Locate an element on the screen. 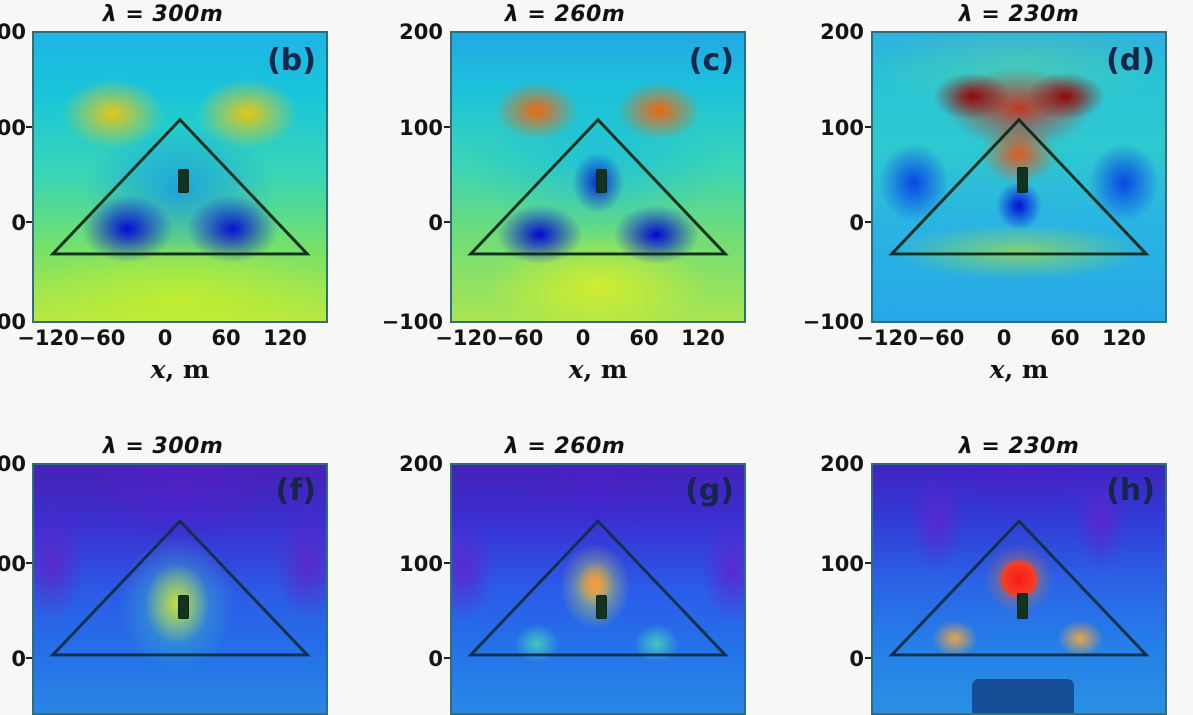 The width and height of the screenshot is (1193, 715). panel-f-plot: (f) is located at coordinates (180, 589).